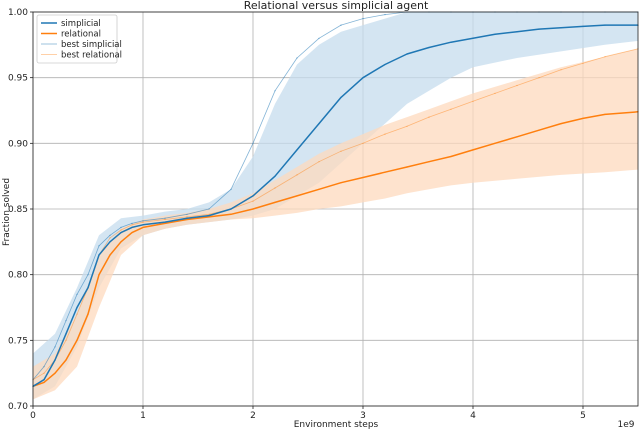 The width and height of the screenshot is (640, 430). What do you see at coordinates (363, 416) in the screenshot?
I see `x-tick-label: 3` at bounding box center [363, 416].